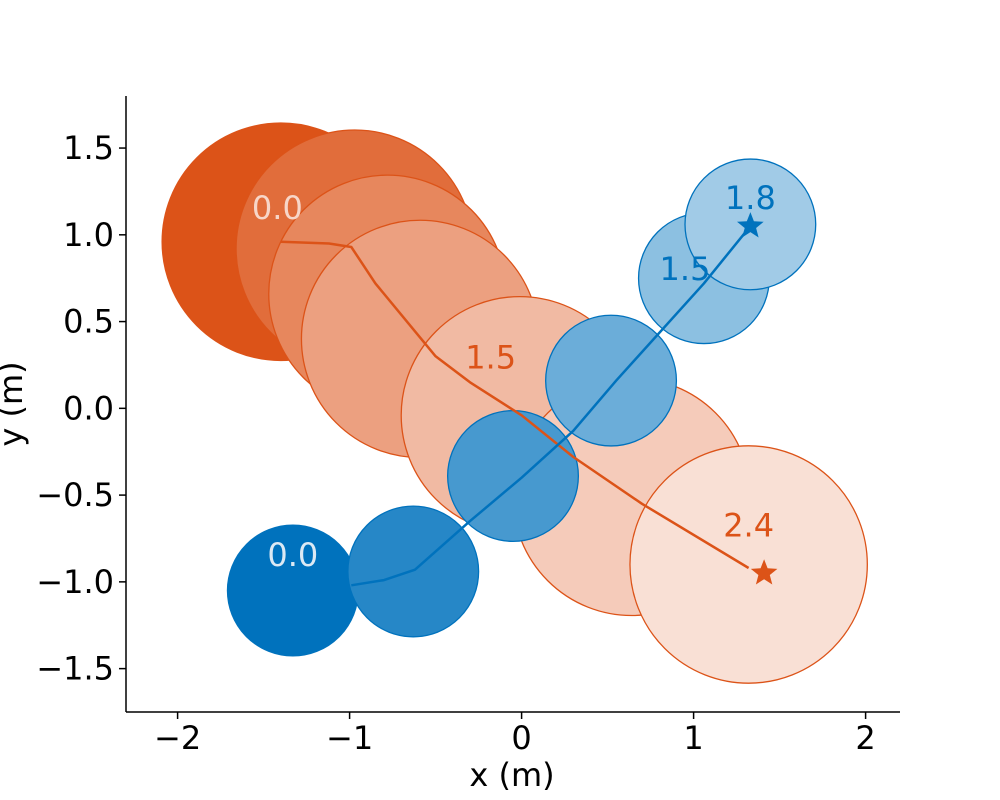 The width and height of the screenshot is (1000, 800). I want to click on y-tick-label: −1.0, so click(75, 582).